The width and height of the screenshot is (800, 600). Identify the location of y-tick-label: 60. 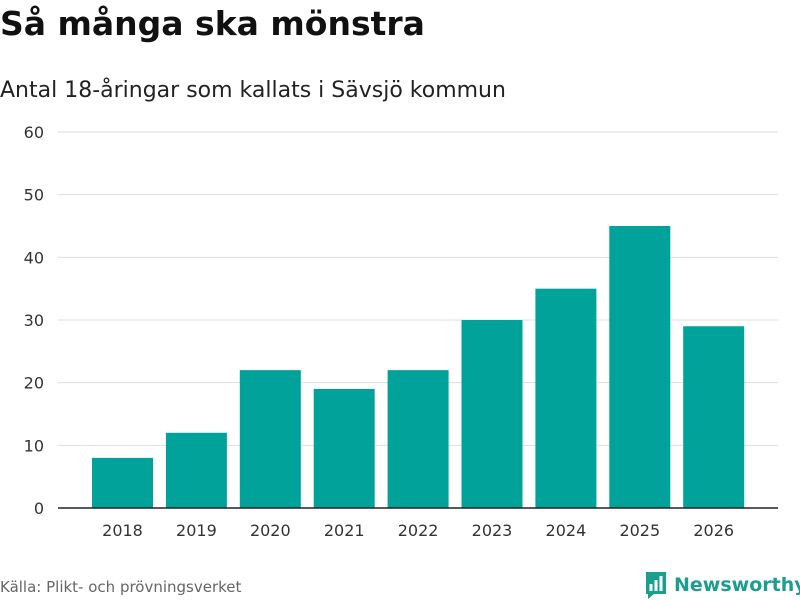
(34, 132).